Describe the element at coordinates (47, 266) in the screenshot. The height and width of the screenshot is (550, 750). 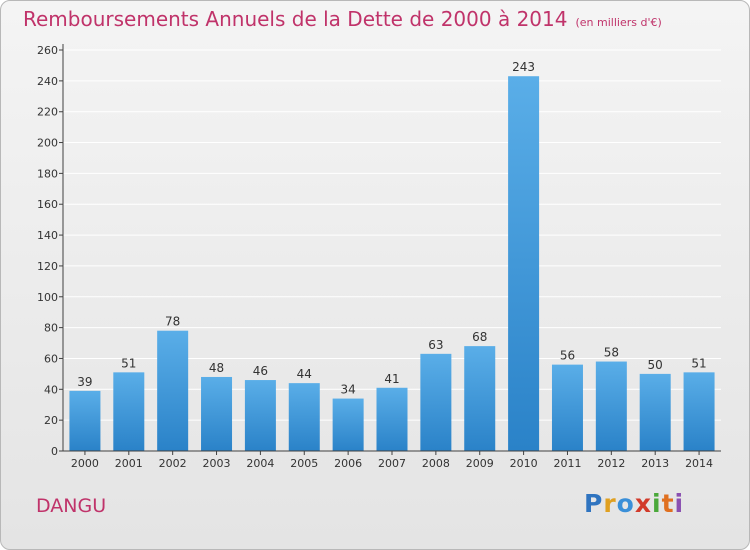
I see `y-tick-label: 120` at that location.